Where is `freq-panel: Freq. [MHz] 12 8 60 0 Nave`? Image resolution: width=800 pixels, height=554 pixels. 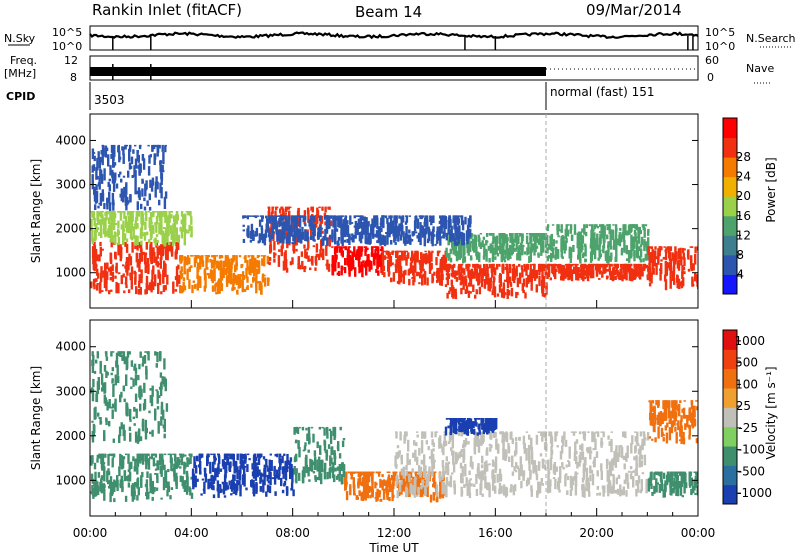 freq-panel: Freq. [MHz] 12 8 60 0 Nave is located at coordinates (389, 69).